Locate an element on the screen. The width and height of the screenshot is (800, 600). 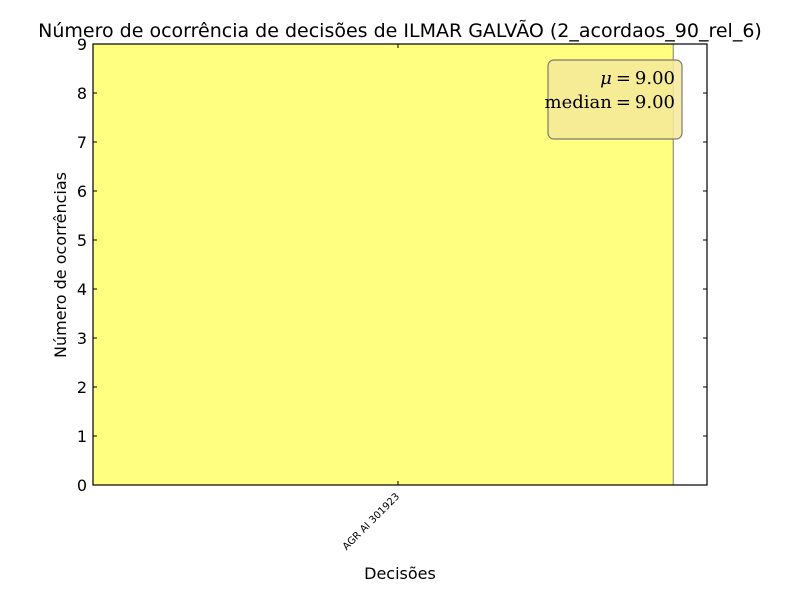
mean-equals: = is located at coordinates (623, 78).